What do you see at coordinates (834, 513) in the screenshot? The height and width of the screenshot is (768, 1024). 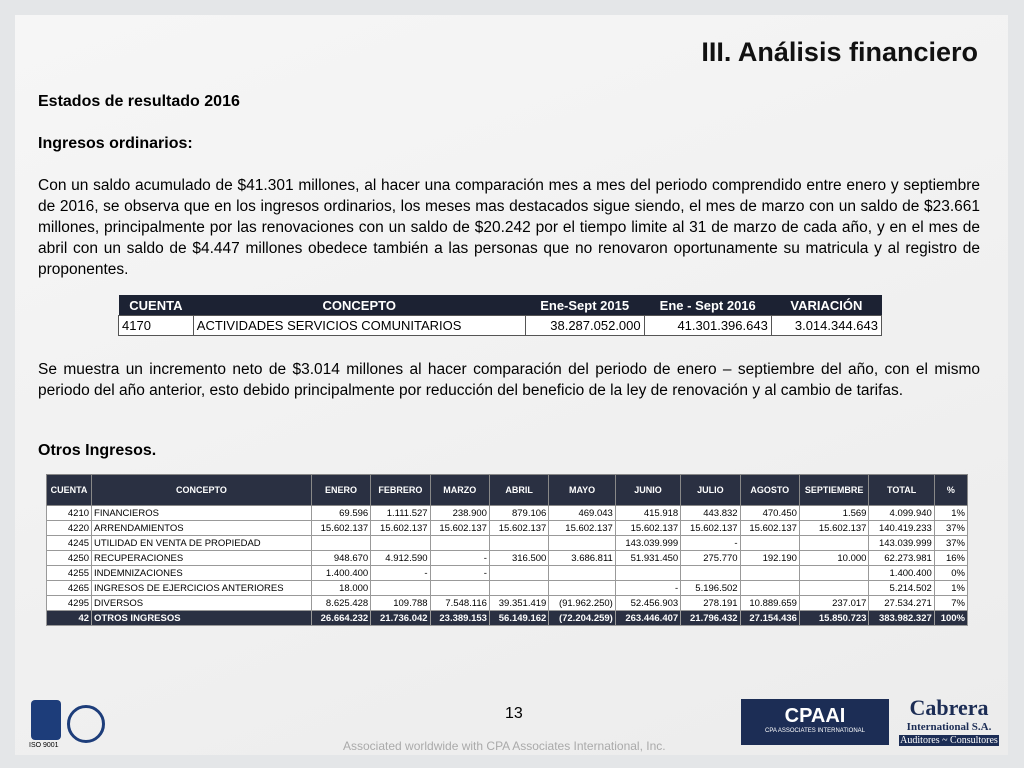 I see `table-cell: 1.569` at bounding box center [834, 513].